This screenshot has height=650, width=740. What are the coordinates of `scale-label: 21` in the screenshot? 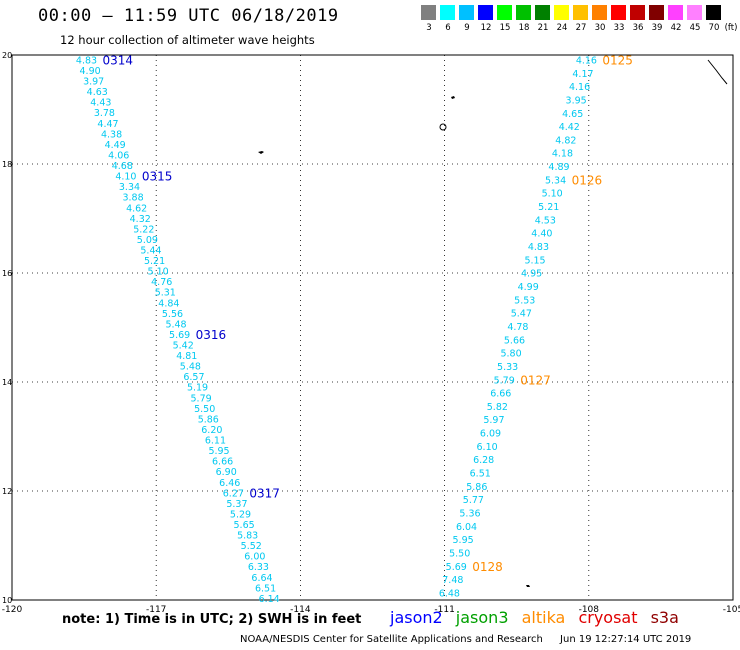 It's located at (543, 28).